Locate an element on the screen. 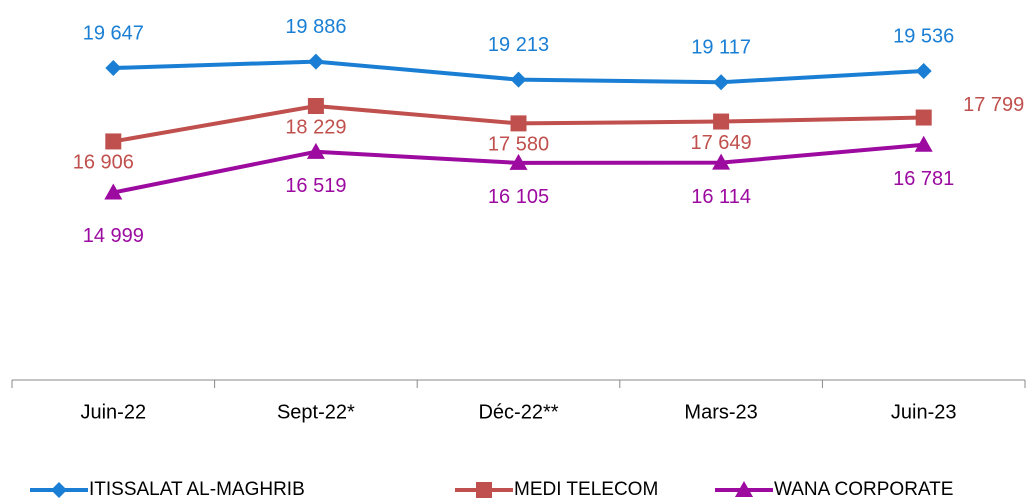 The width and height of the screenshot is (1035, 502). legend-label: WANA CORPORATE is located at coordinates (863, 489).